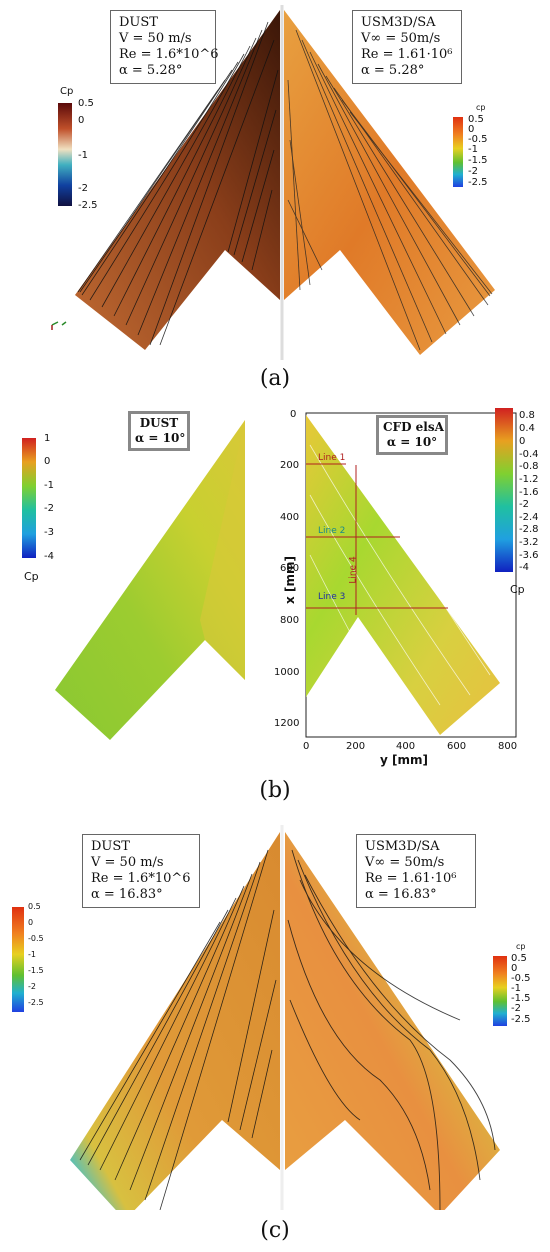  Describe the element at coordinates (287, 672) in the screenshot. I see `y-tick: 1000` at that location.